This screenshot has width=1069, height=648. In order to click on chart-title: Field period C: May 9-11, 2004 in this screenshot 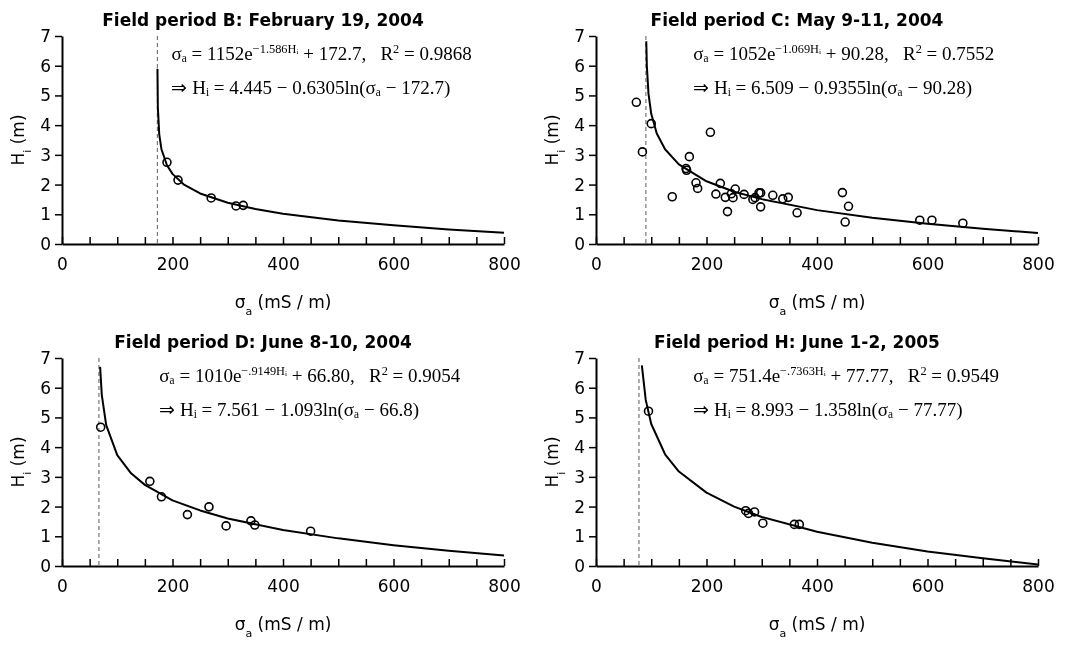, I will do `click(797, 20)`.